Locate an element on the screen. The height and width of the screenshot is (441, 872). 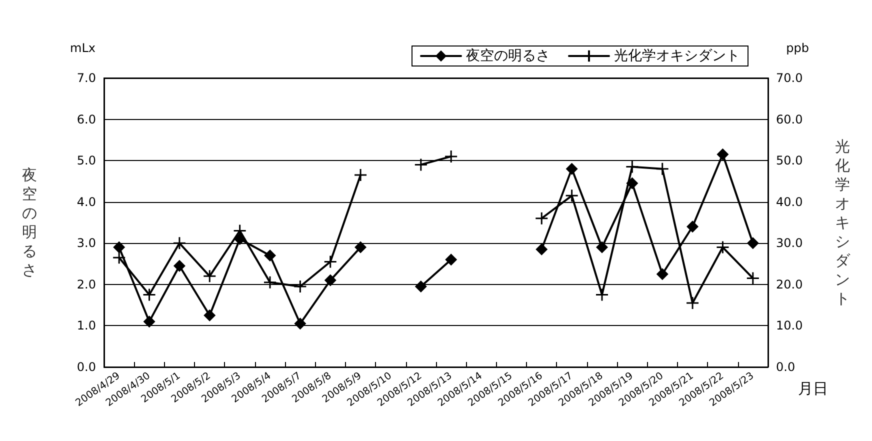
y-tick-label: 1.0 is located at coordinates (86, 325).